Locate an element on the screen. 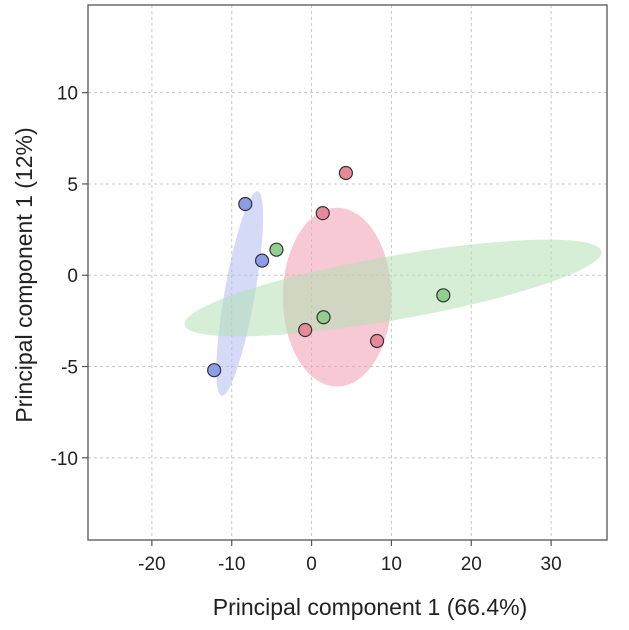  ellipse-green is located at coordinates (393, 288).